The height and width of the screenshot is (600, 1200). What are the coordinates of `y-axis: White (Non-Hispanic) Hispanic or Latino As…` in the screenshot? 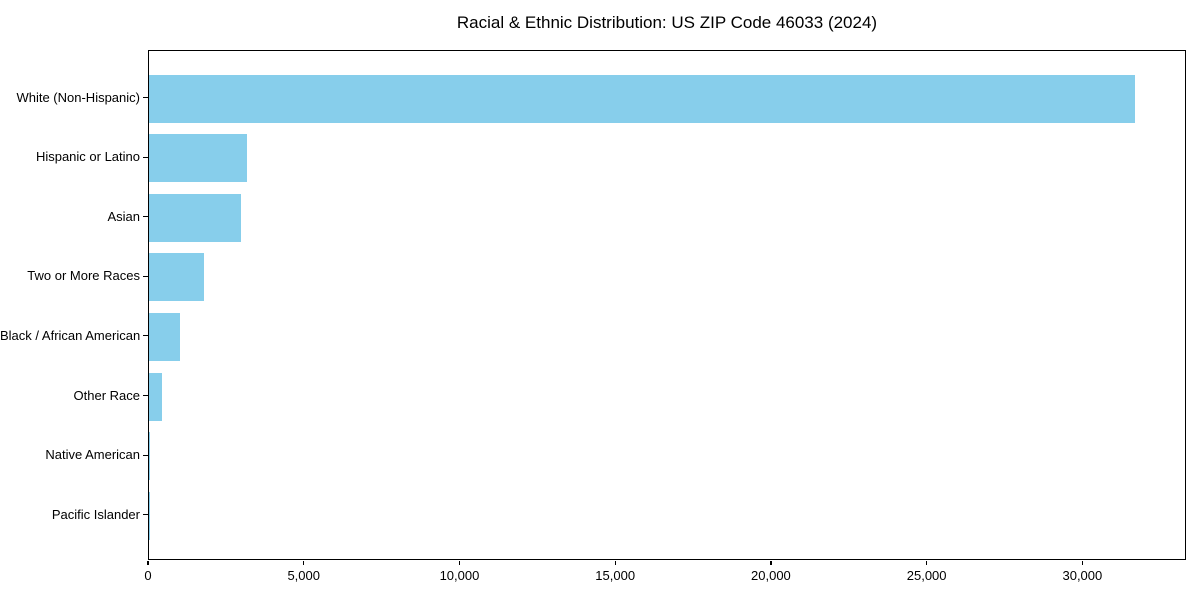 It's located at (70, 305).